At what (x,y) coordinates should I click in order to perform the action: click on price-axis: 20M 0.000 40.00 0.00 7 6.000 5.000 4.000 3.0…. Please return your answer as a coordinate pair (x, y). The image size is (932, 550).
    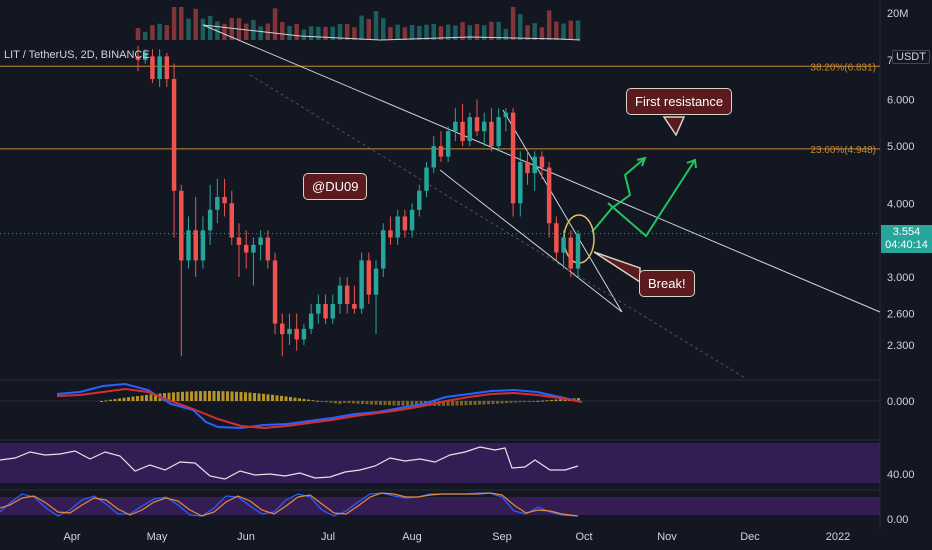
    Looking at the image, I should click on (901, 267).